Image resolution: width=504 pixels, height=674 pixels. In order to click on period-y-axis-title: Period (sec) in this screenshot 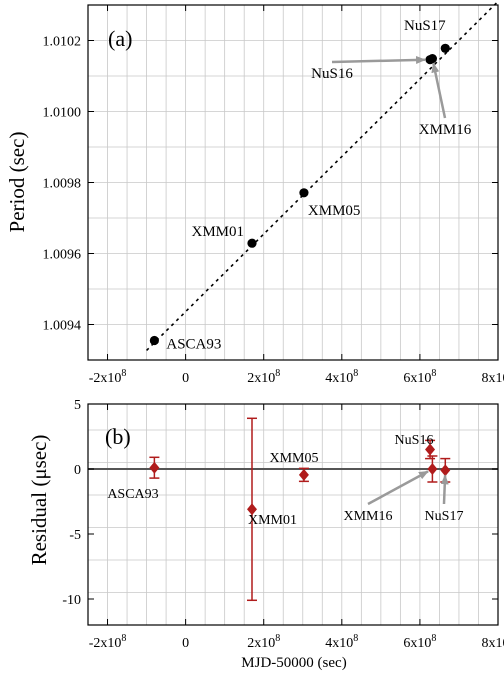, I will do `click(17, 182)`.